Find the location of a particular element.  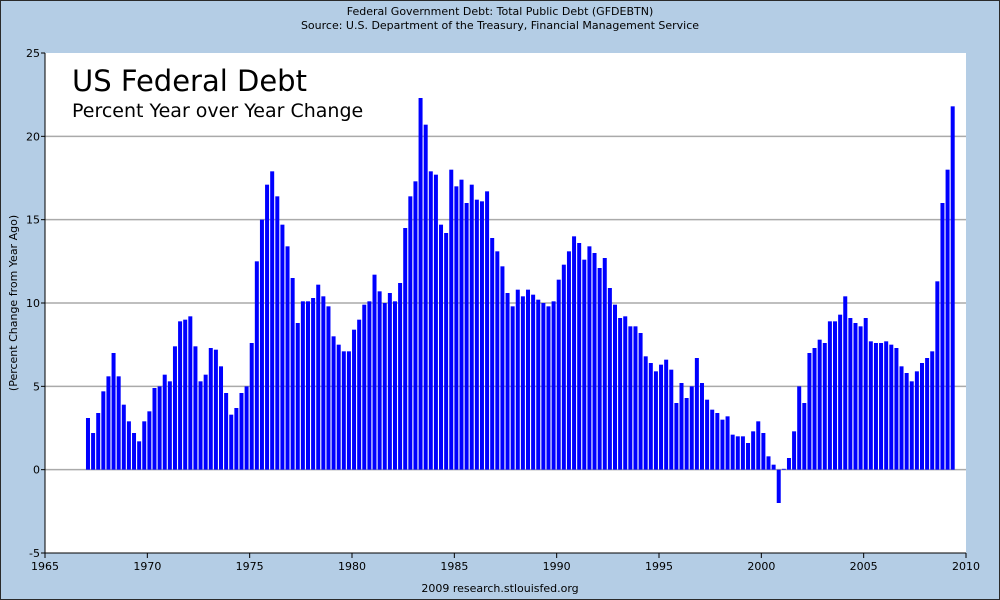

x-tick-label: 1995 is located at coordinates (659, 566).